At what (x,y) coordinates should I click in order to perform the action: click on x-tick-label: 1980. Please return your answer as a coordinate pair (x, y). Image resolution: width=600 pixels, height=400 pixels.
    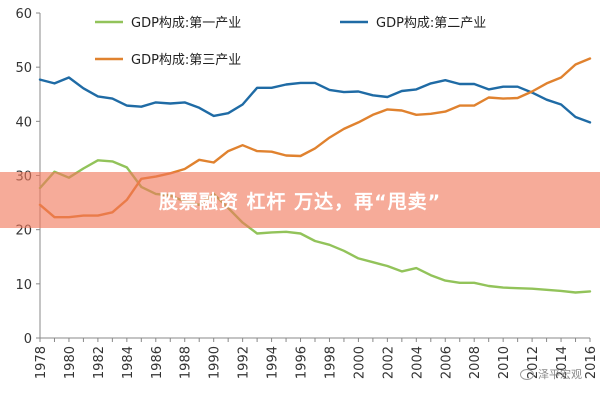
    Looking at the image, I should click on (70, 362).